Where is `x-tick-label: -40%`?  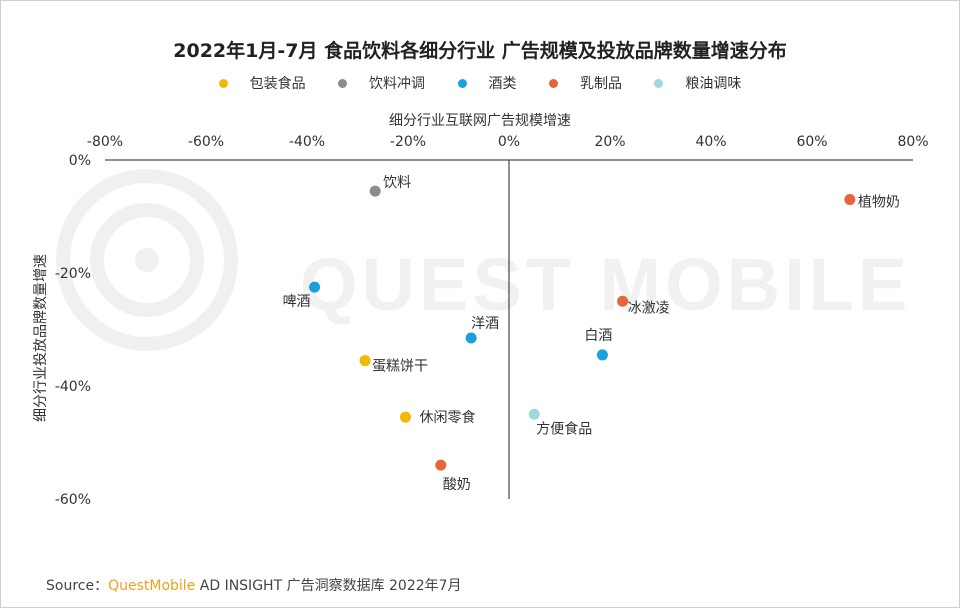 x-tick-label: -40% is located at coordinates (307, 142).